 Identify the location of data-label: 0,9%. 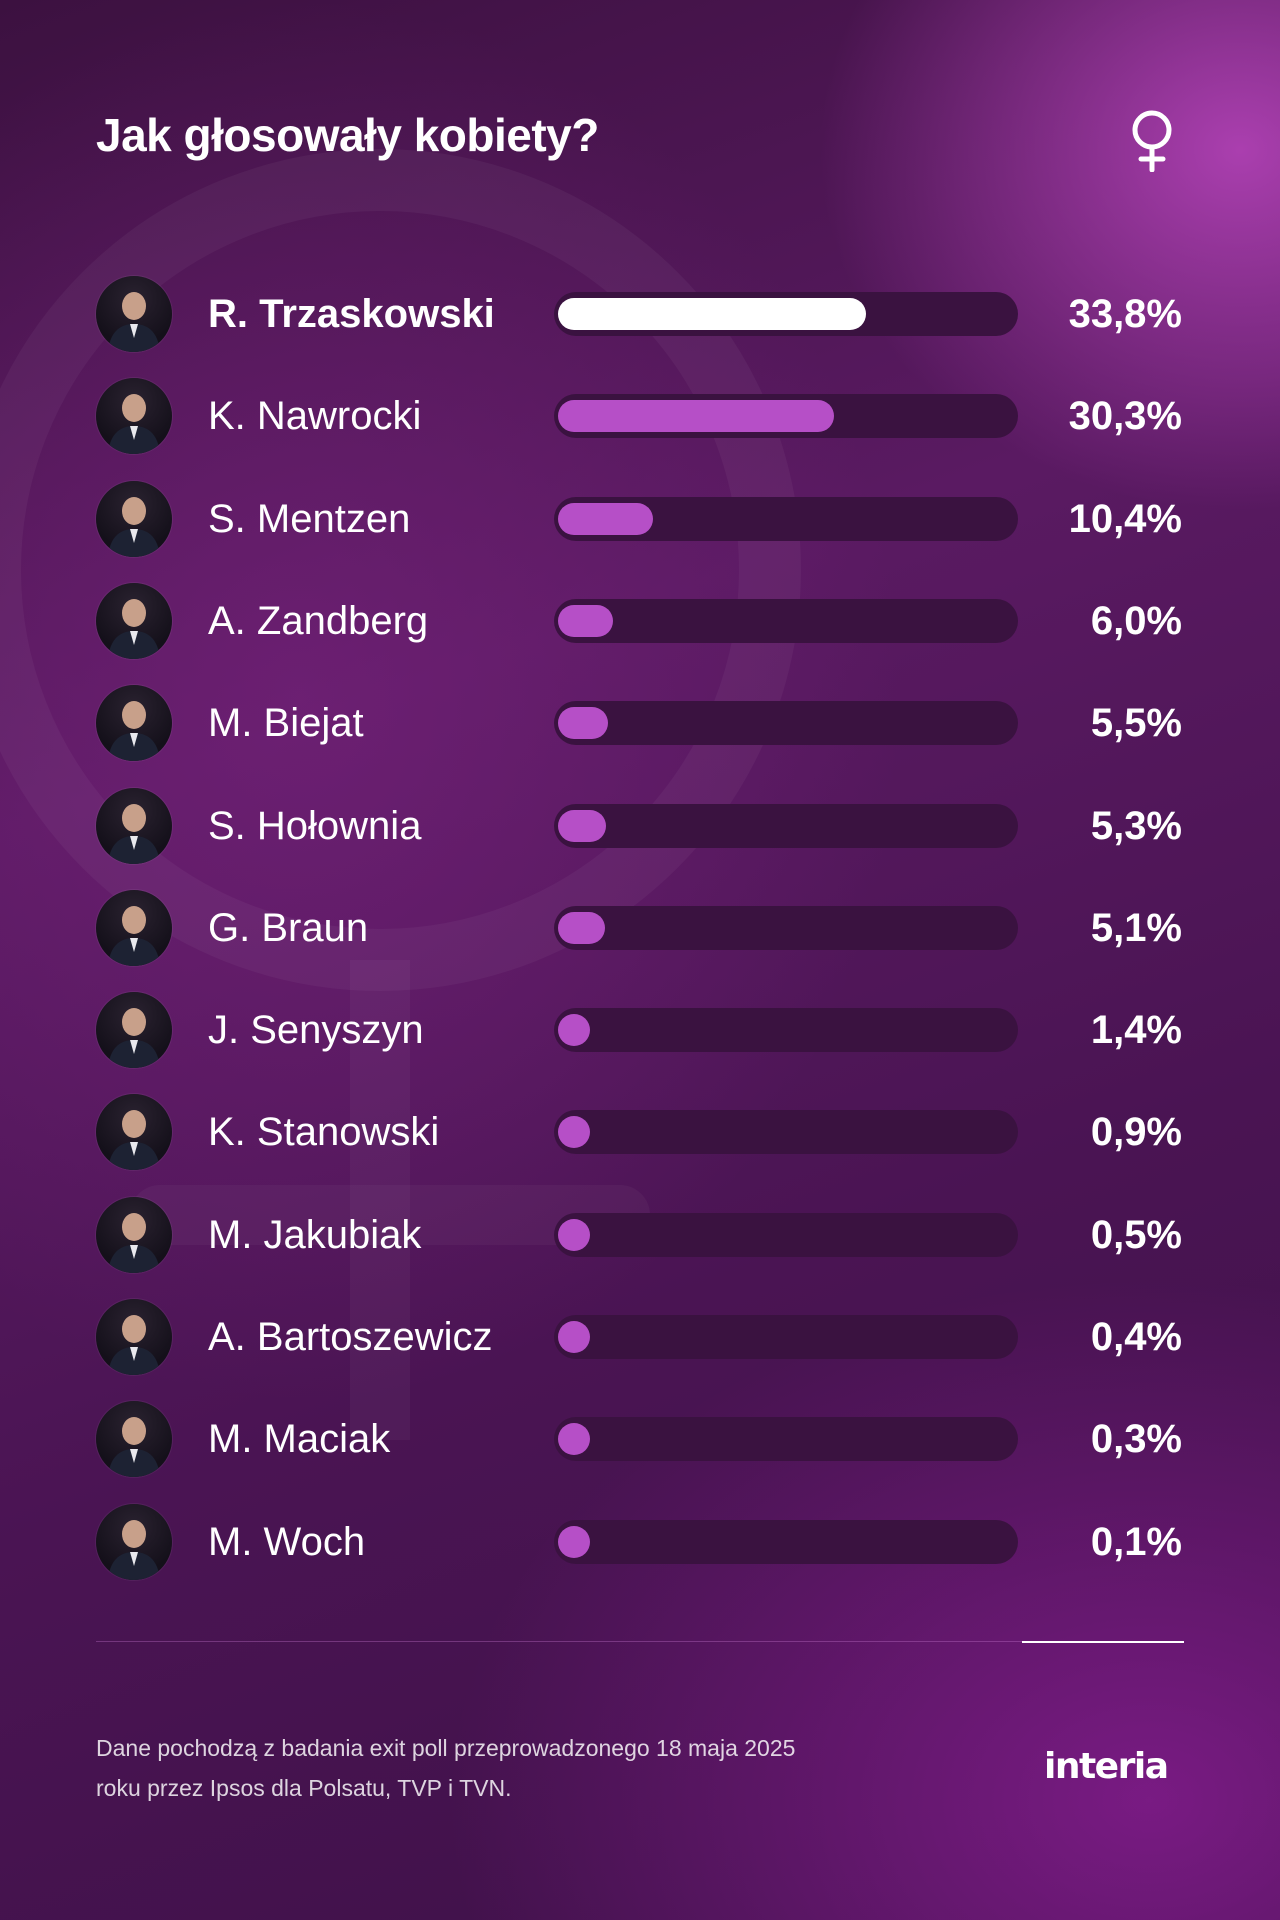
(1136, 1132).